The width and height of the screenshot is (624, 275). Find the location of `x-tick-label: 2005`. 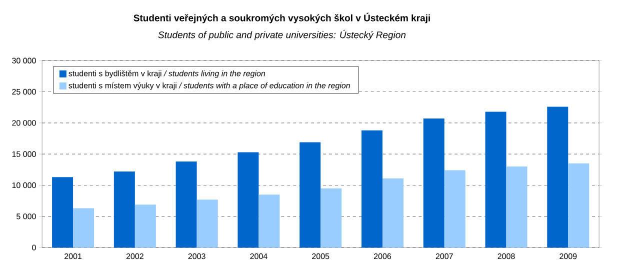

x-tick-label: 2005 is located at coordinates (321, 256).